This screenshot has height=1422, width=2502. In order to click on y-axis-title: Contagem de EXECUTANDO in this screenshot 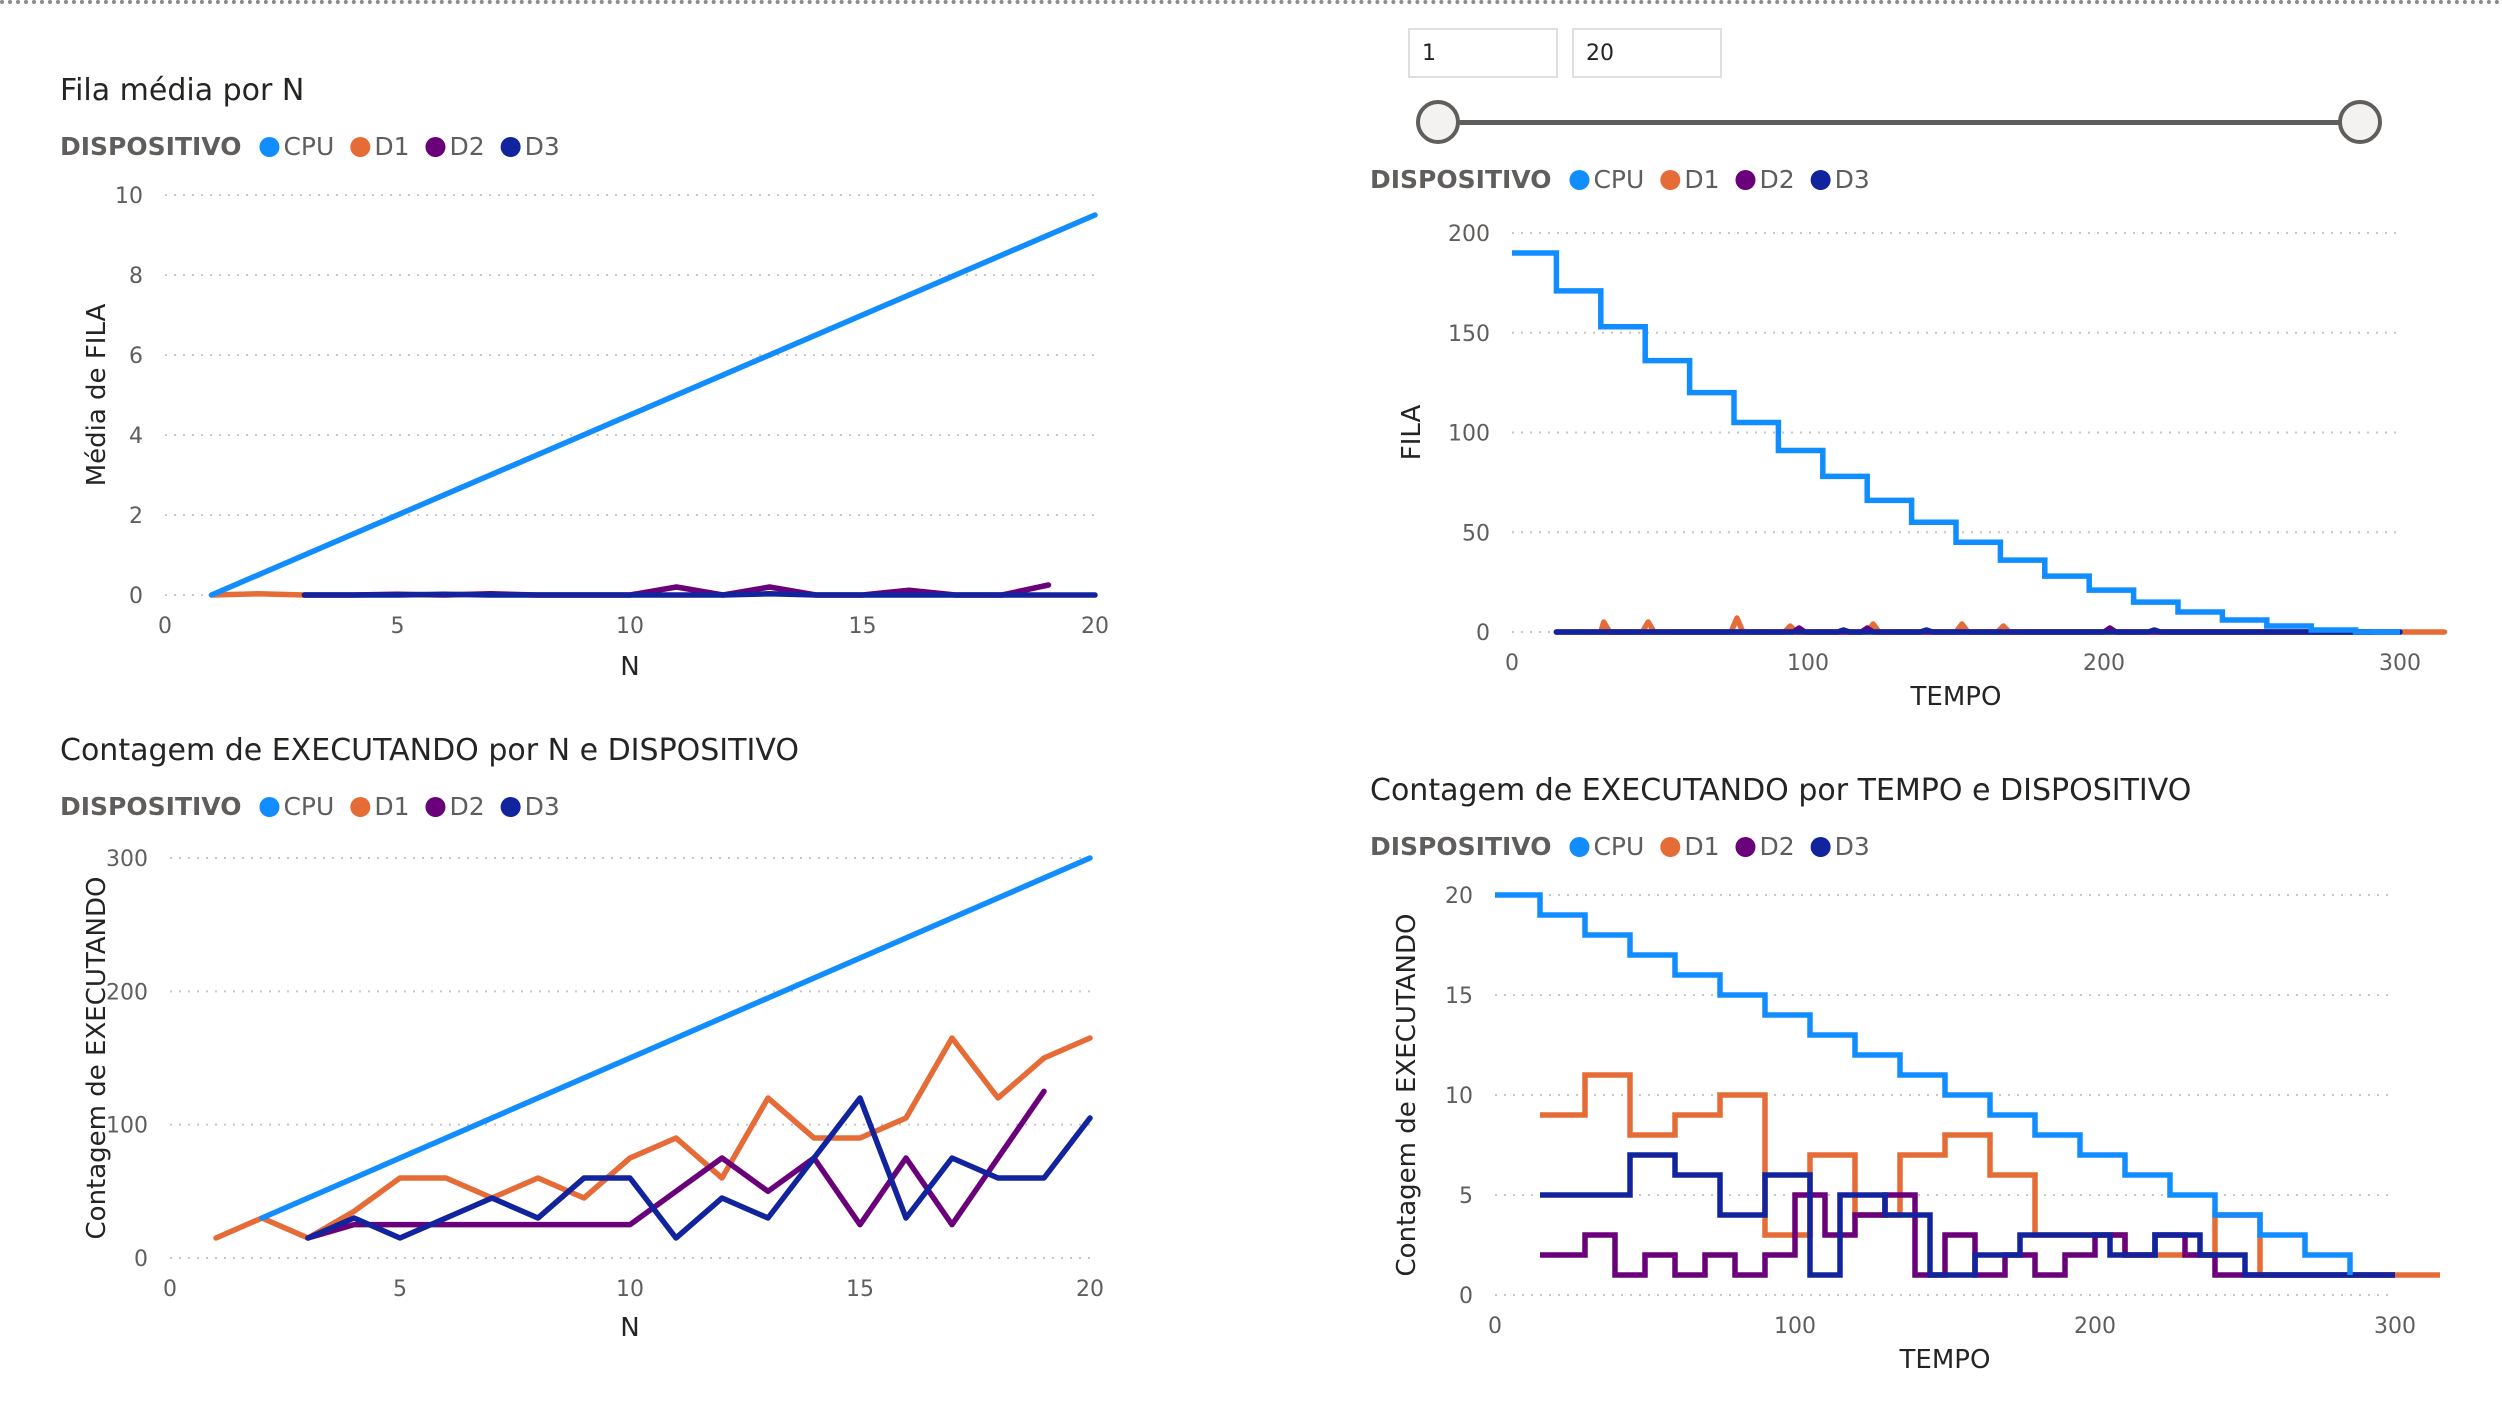, I will do `click(97, 1058)`.